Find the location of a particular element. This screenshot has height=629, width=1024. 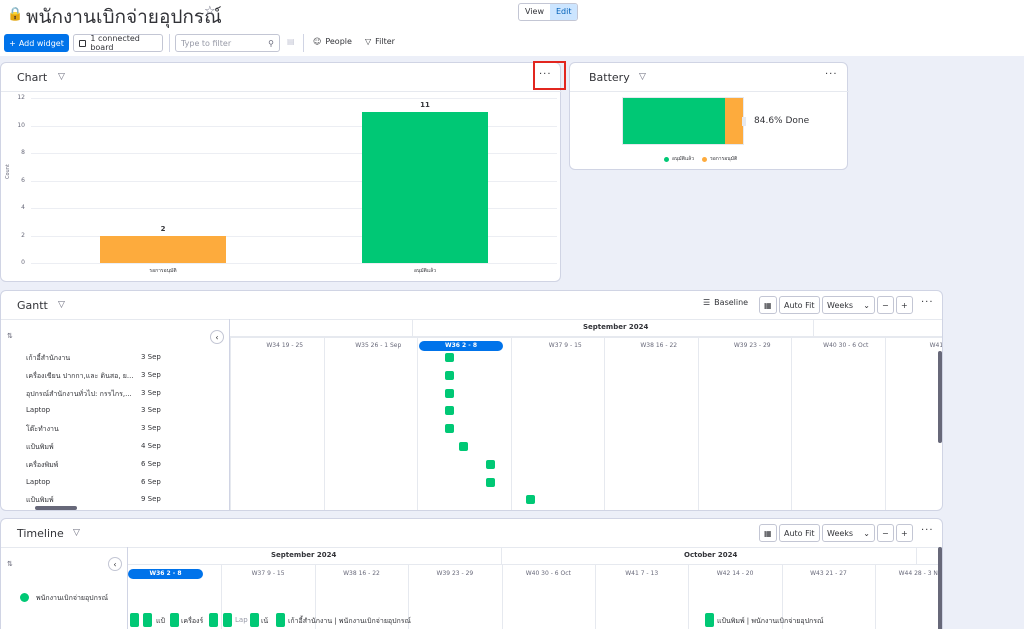

gantt-row-date: 6 Sep is located at coordinates (151, 463).